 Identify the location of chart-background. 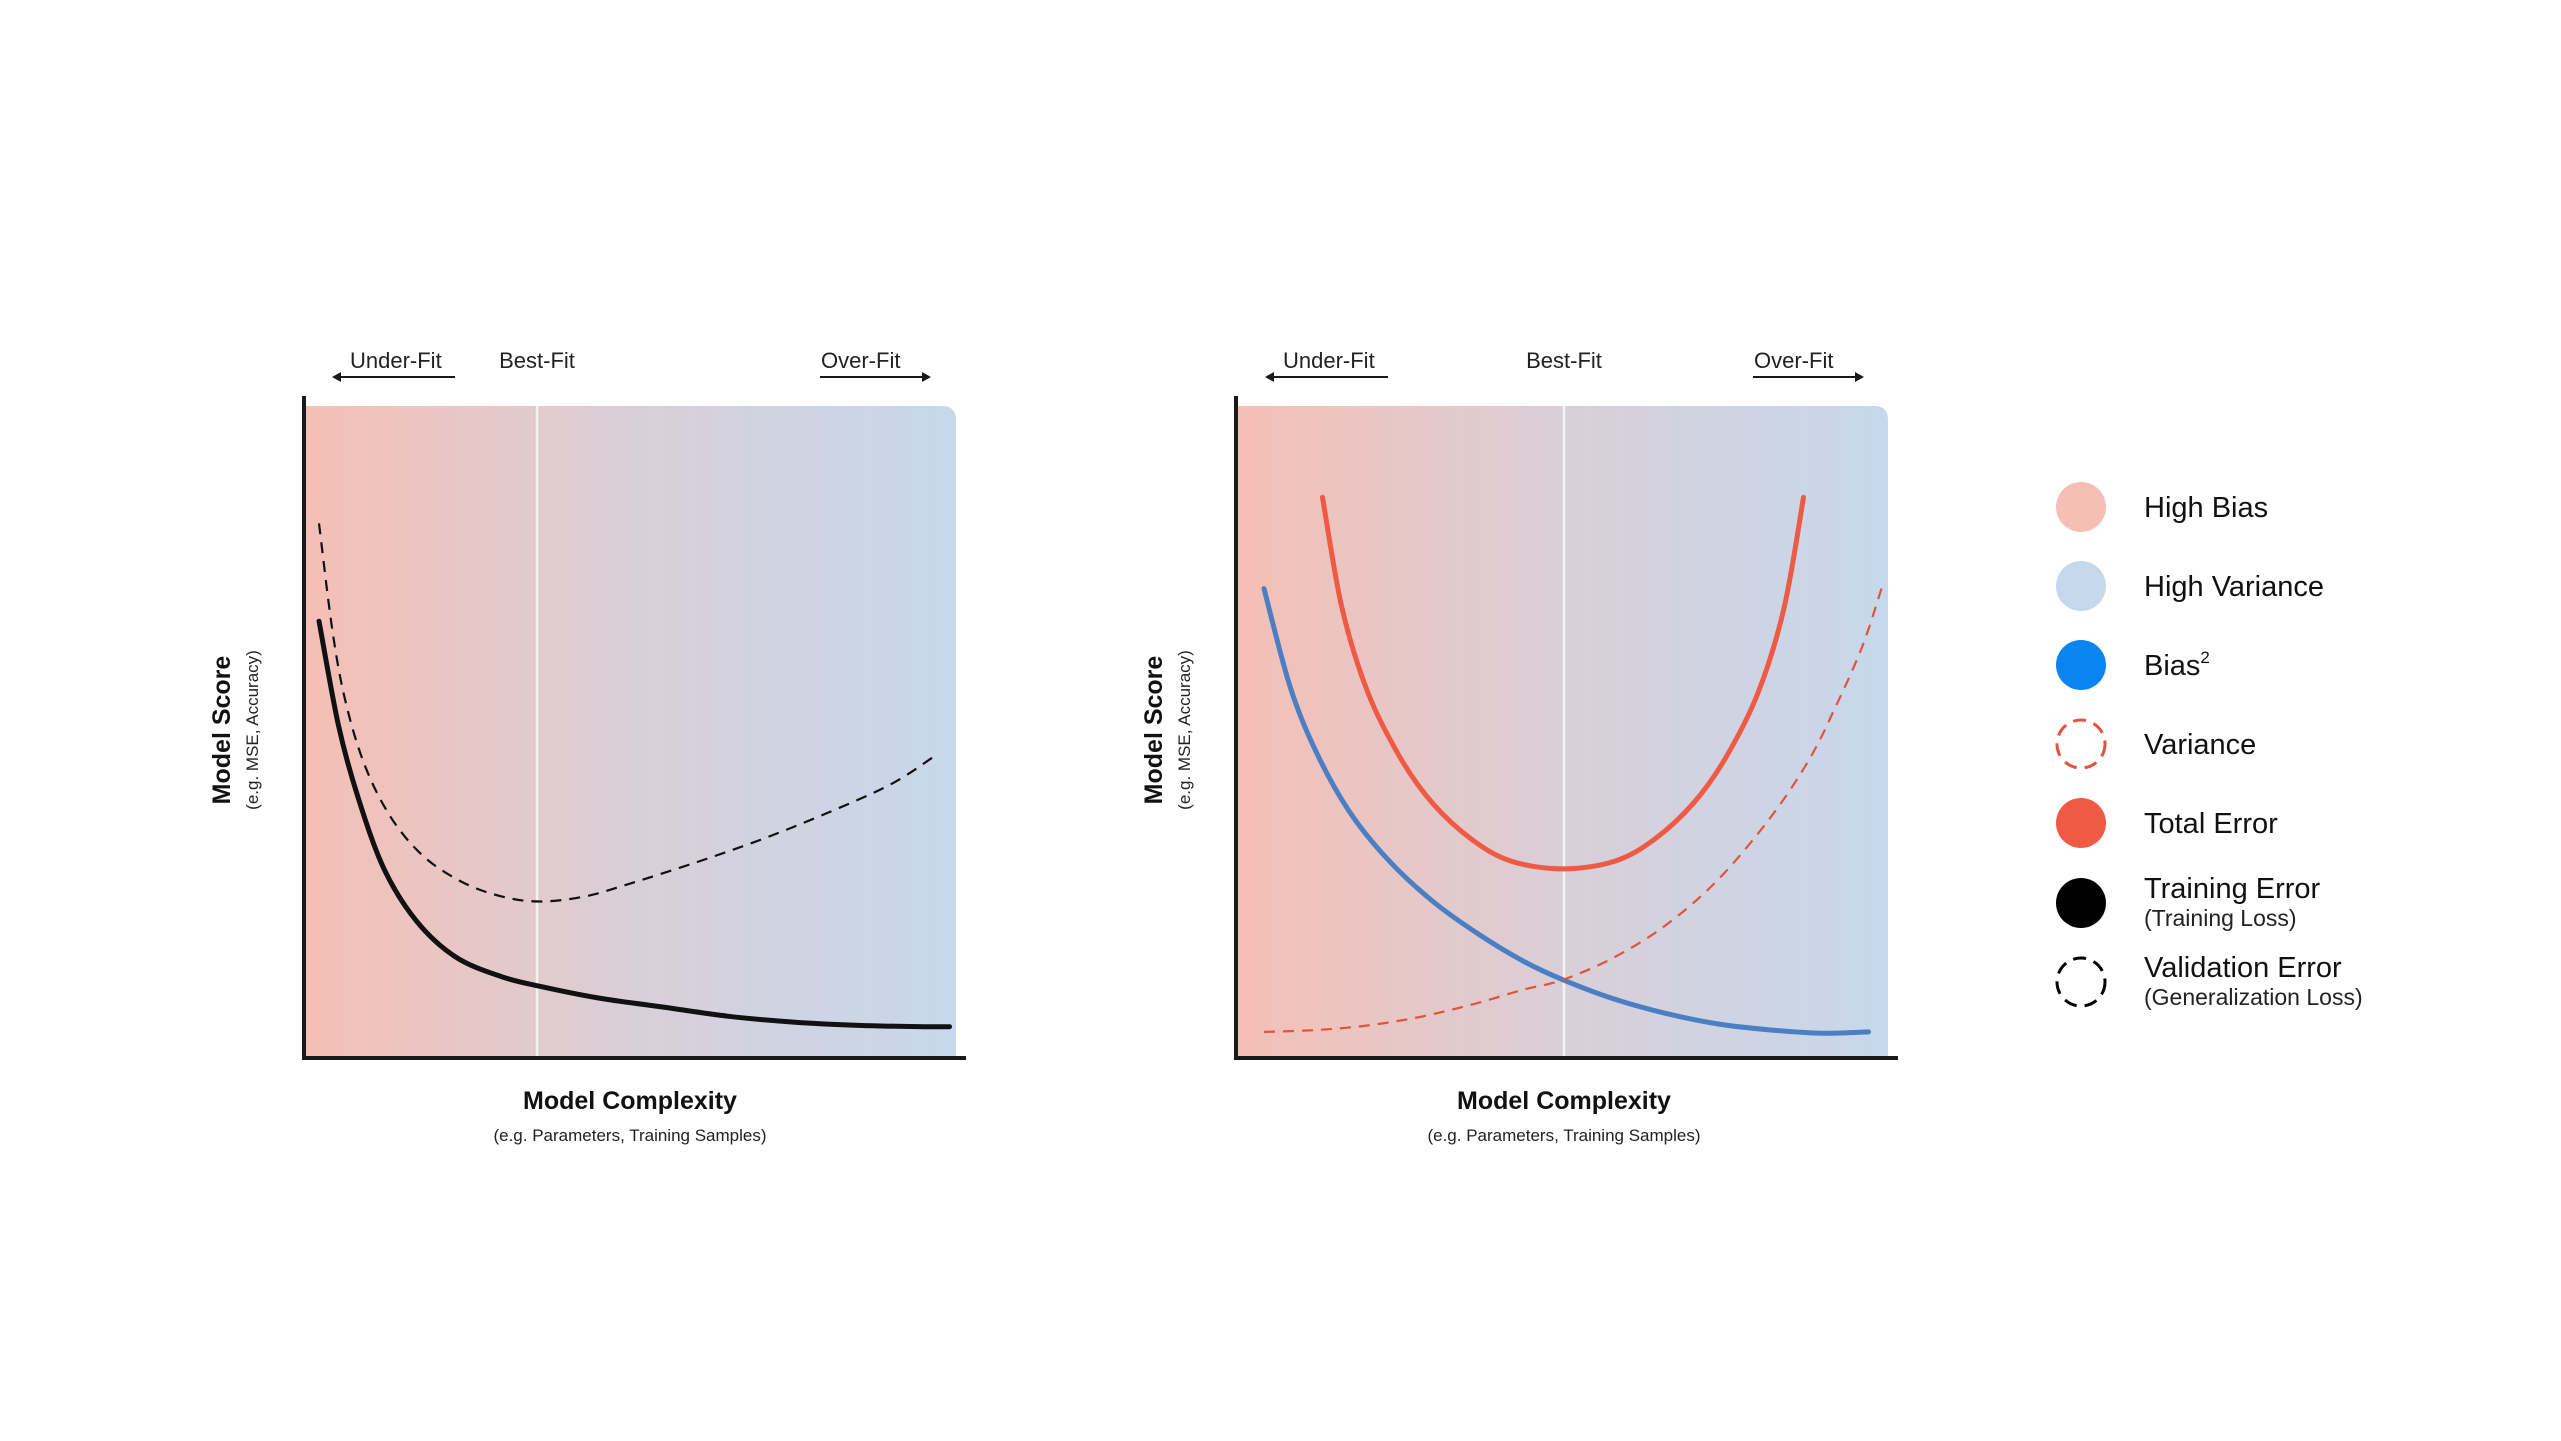
(631, 732).